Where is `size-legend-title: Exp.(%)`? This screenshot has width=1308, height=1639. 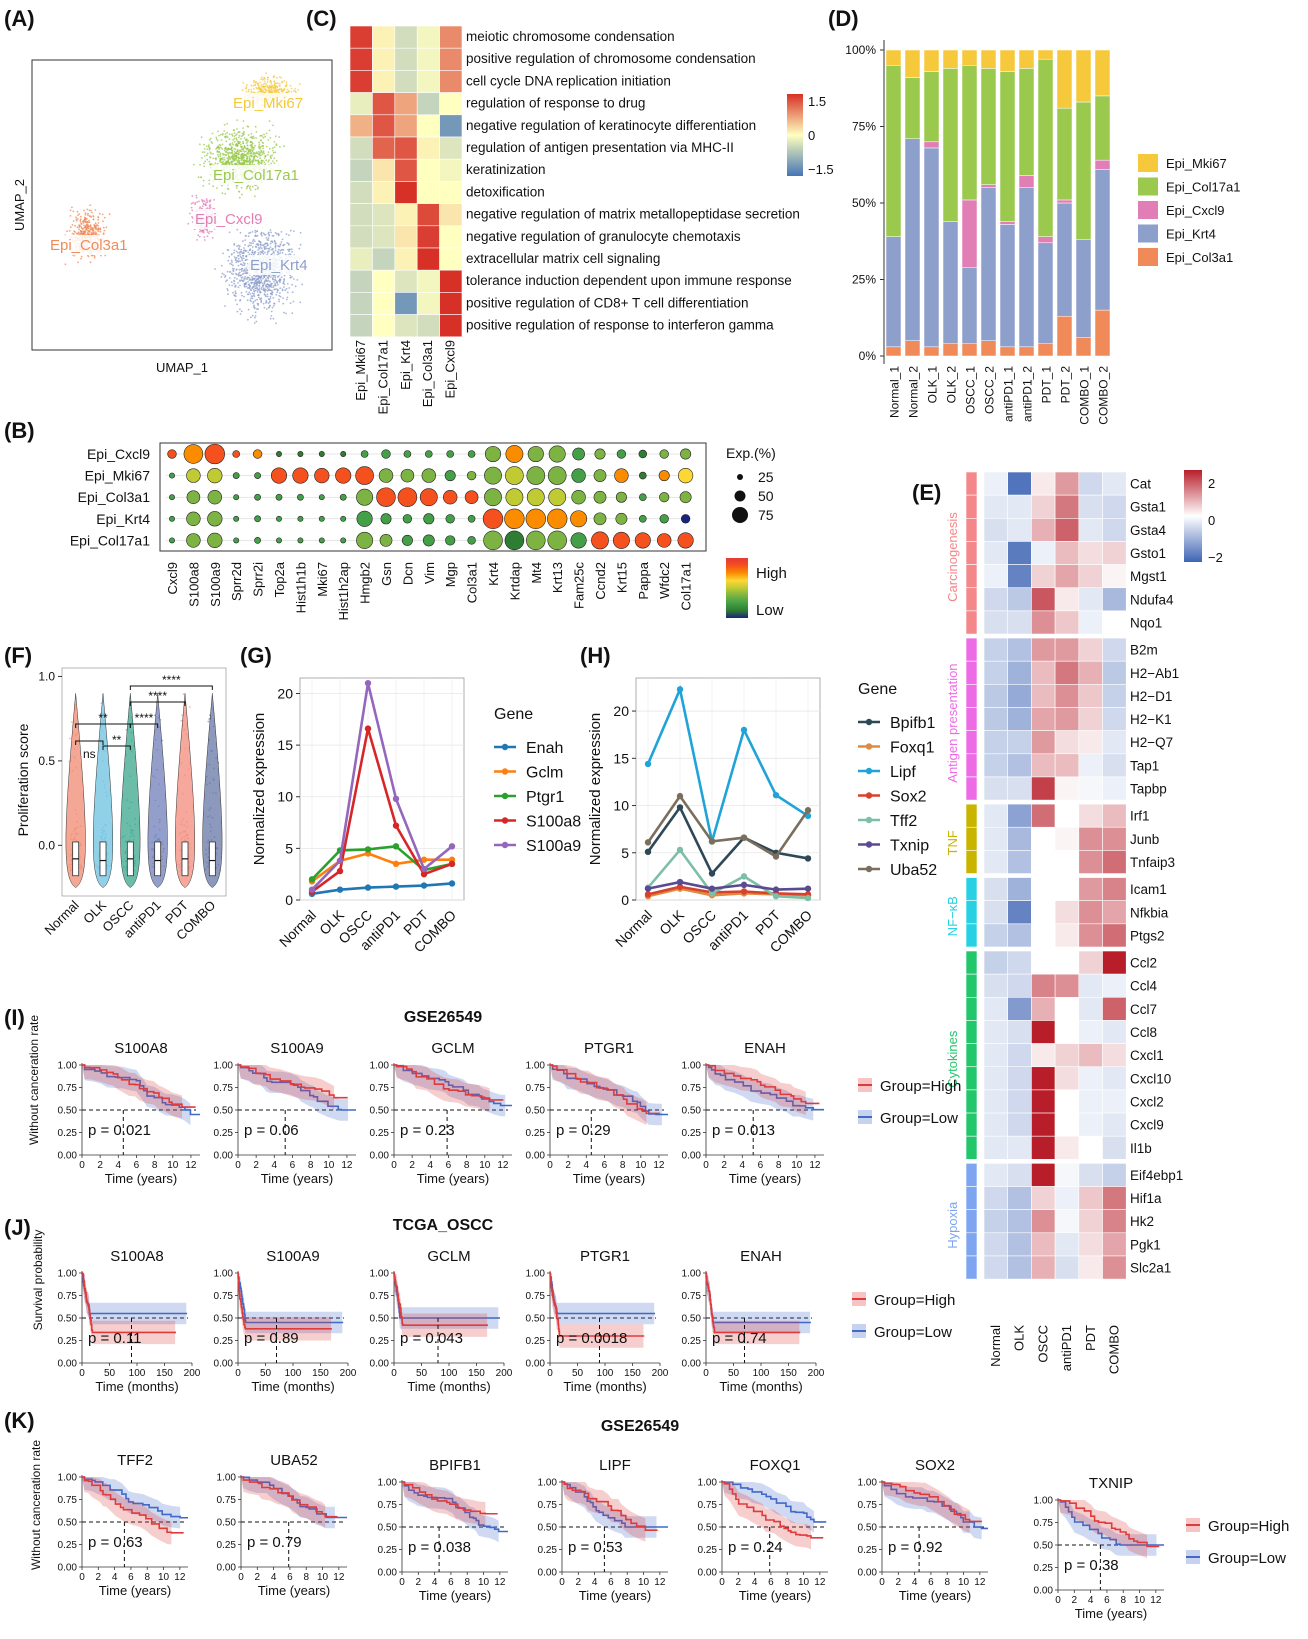
size-legend-title: Exp.(%) is located at coordinates (751, 453).